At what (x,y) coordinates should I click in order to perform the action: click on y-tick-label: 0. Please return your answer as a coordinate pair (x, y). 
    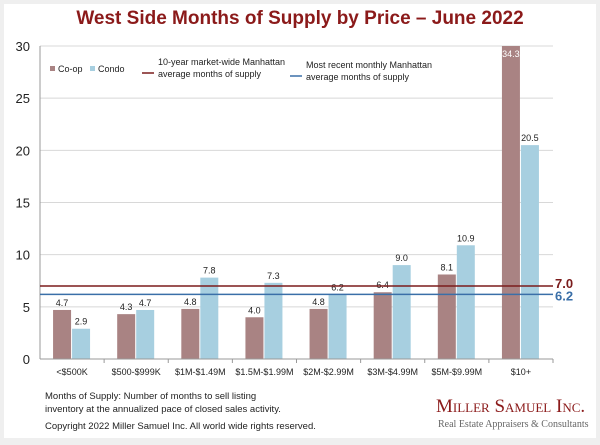
    Looking at the image, I should click on (26, 359).